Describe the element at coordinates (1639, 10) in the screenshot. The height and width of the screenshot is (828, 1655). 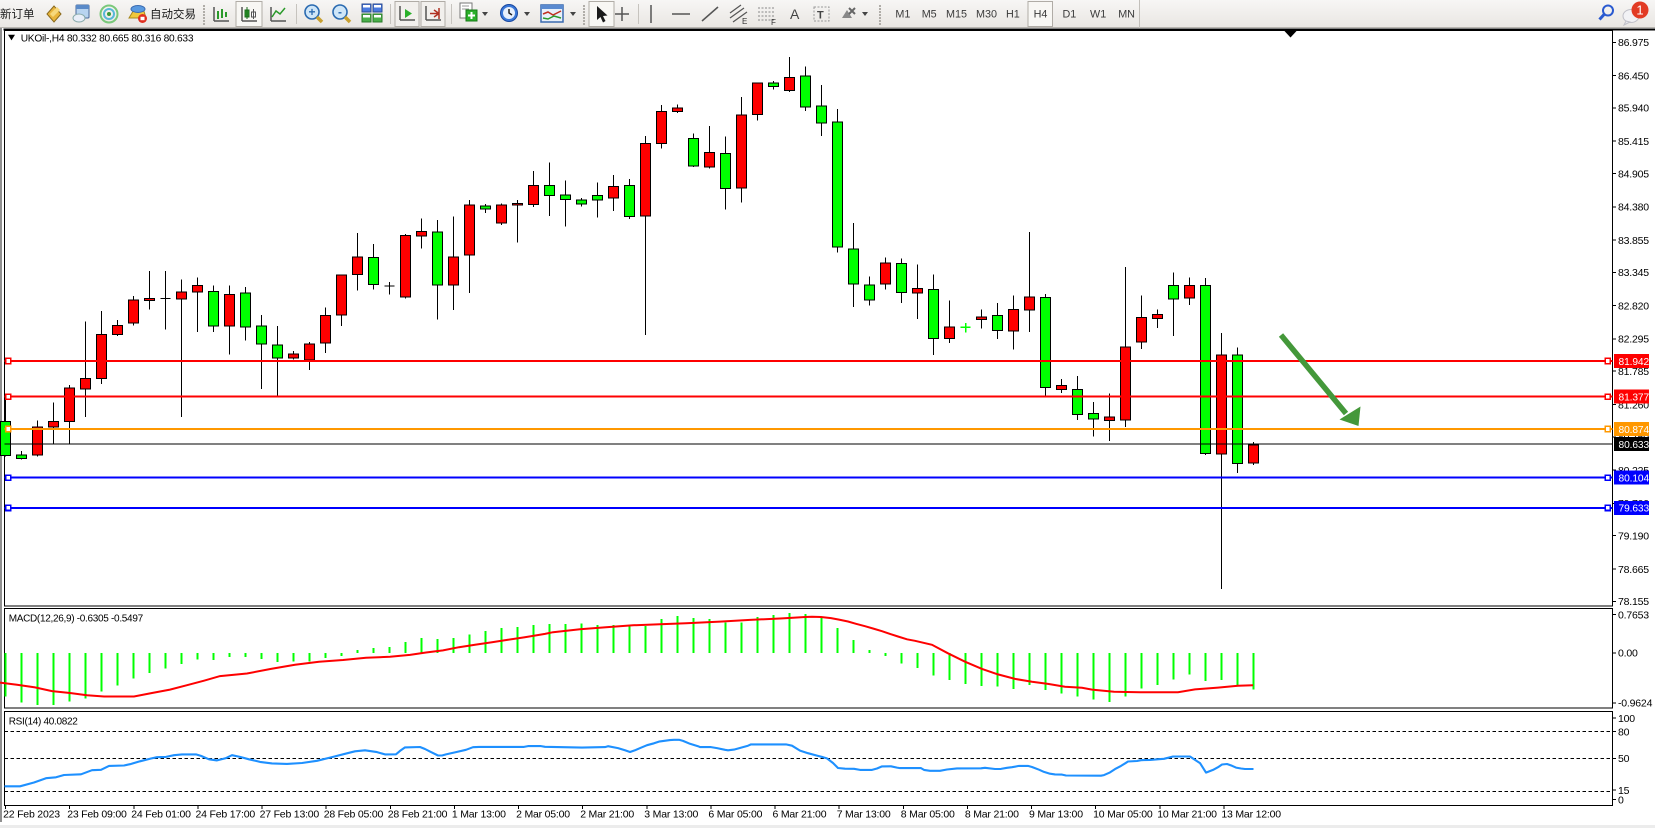
I see `svg-text: 1` at that location.